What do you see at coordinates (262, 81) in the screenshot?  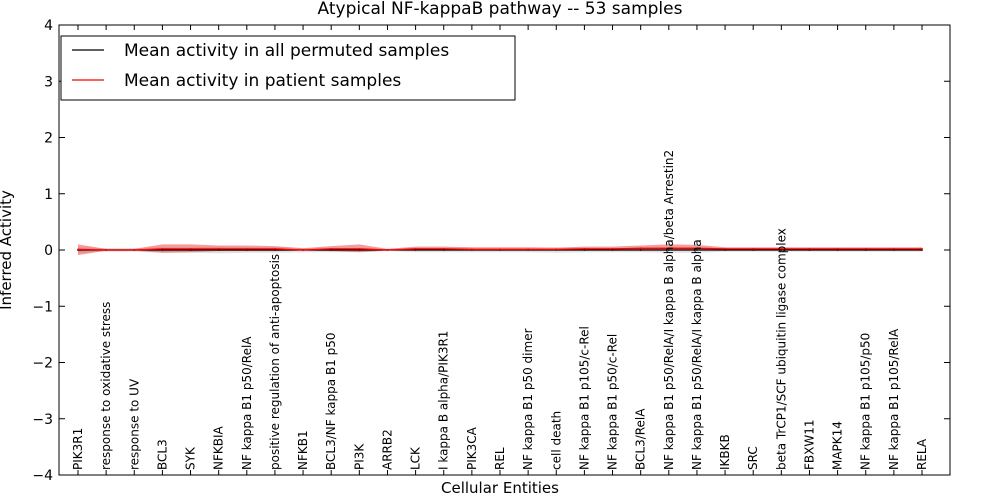 I see `legend-label-patient: Mean activity in patient samples` at bounding box center [262, 81].